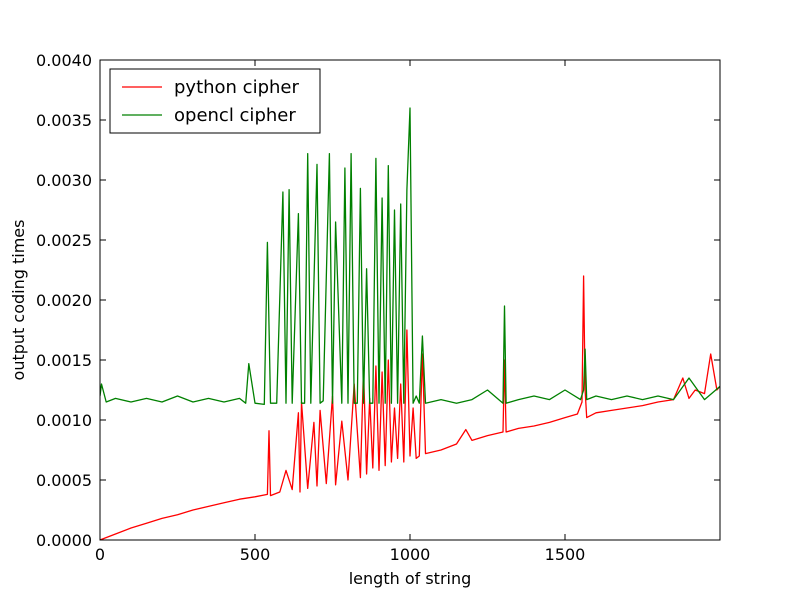 The width and height of the screenshot is (800, 605). Describe the element at coordinates (64, 120) in the screenshot. I see `y-tick-label: 0.0035` at that location.